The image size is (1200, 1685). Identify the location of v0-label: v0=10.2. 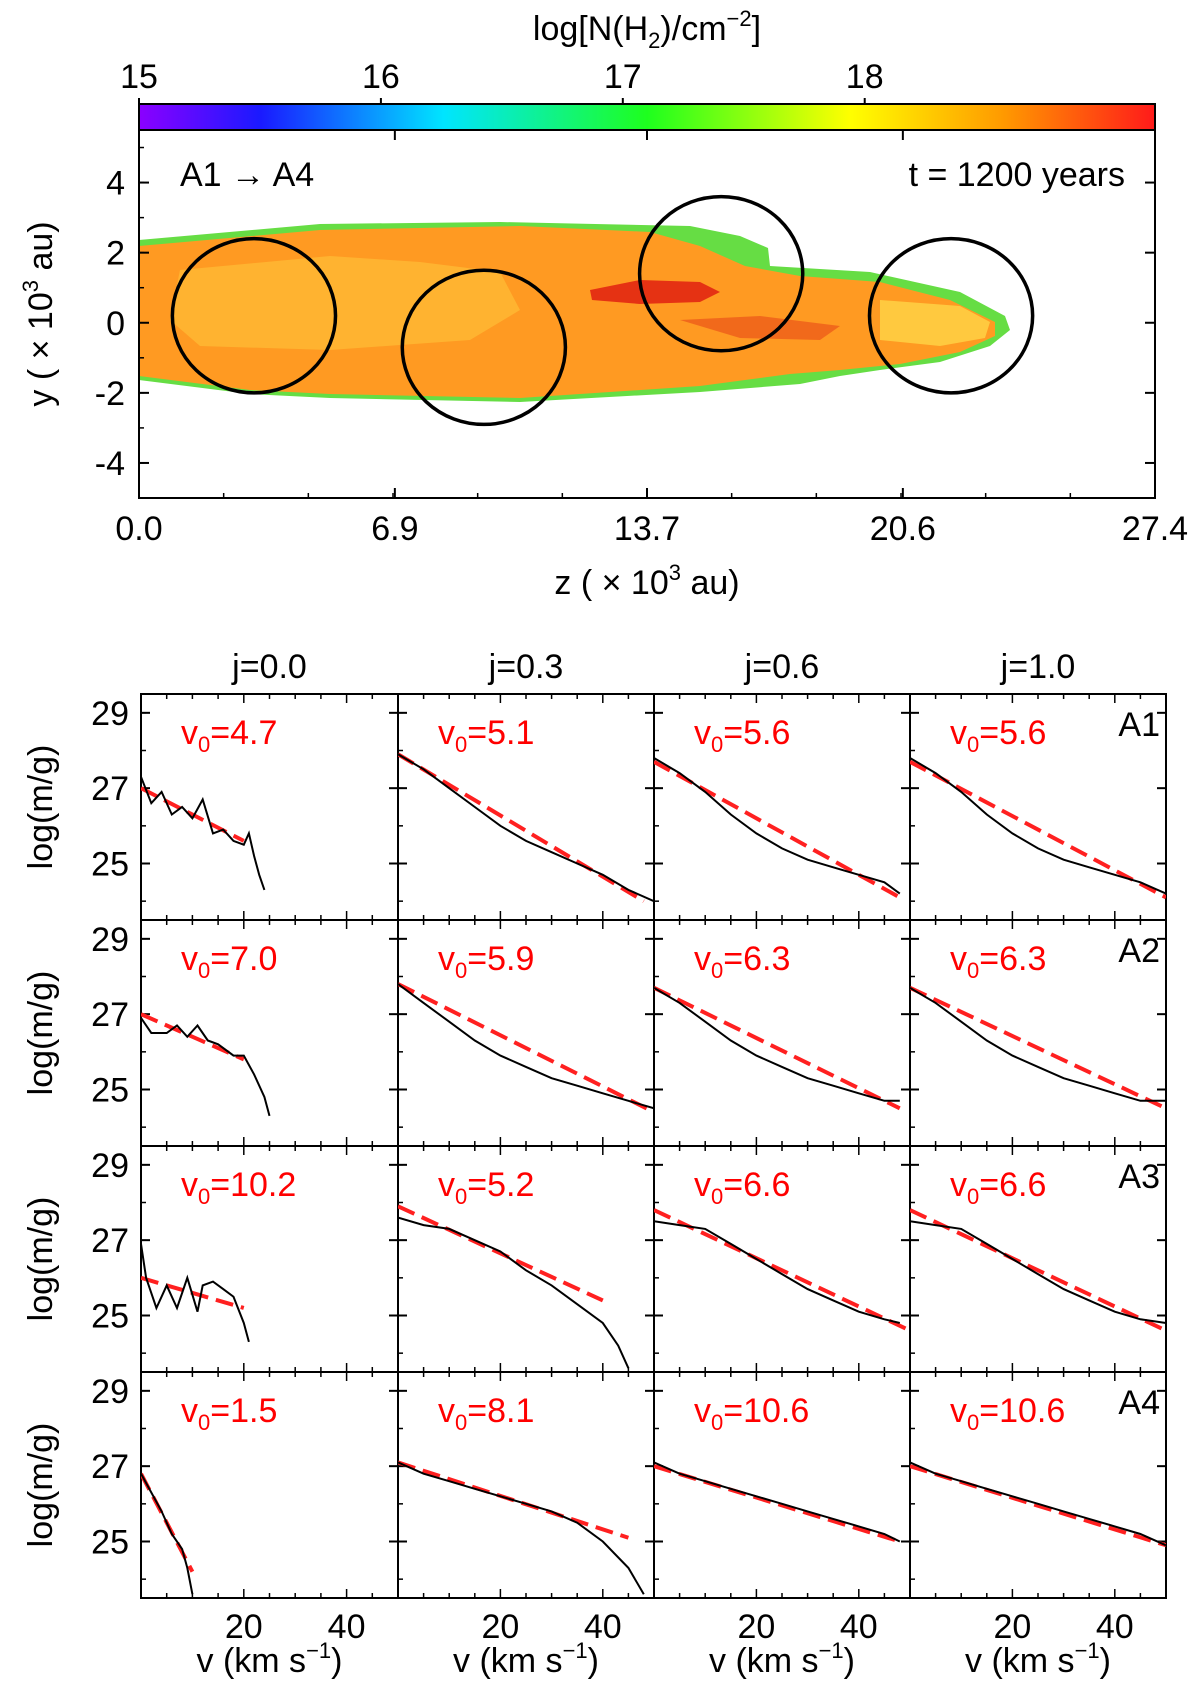
(238, 1187).